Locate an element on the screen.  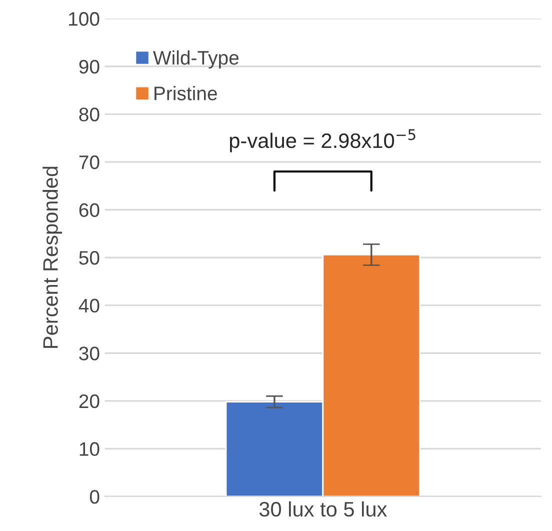
x-tick-label: 30 lux to 5 lux is located at coordinates (323, 509).